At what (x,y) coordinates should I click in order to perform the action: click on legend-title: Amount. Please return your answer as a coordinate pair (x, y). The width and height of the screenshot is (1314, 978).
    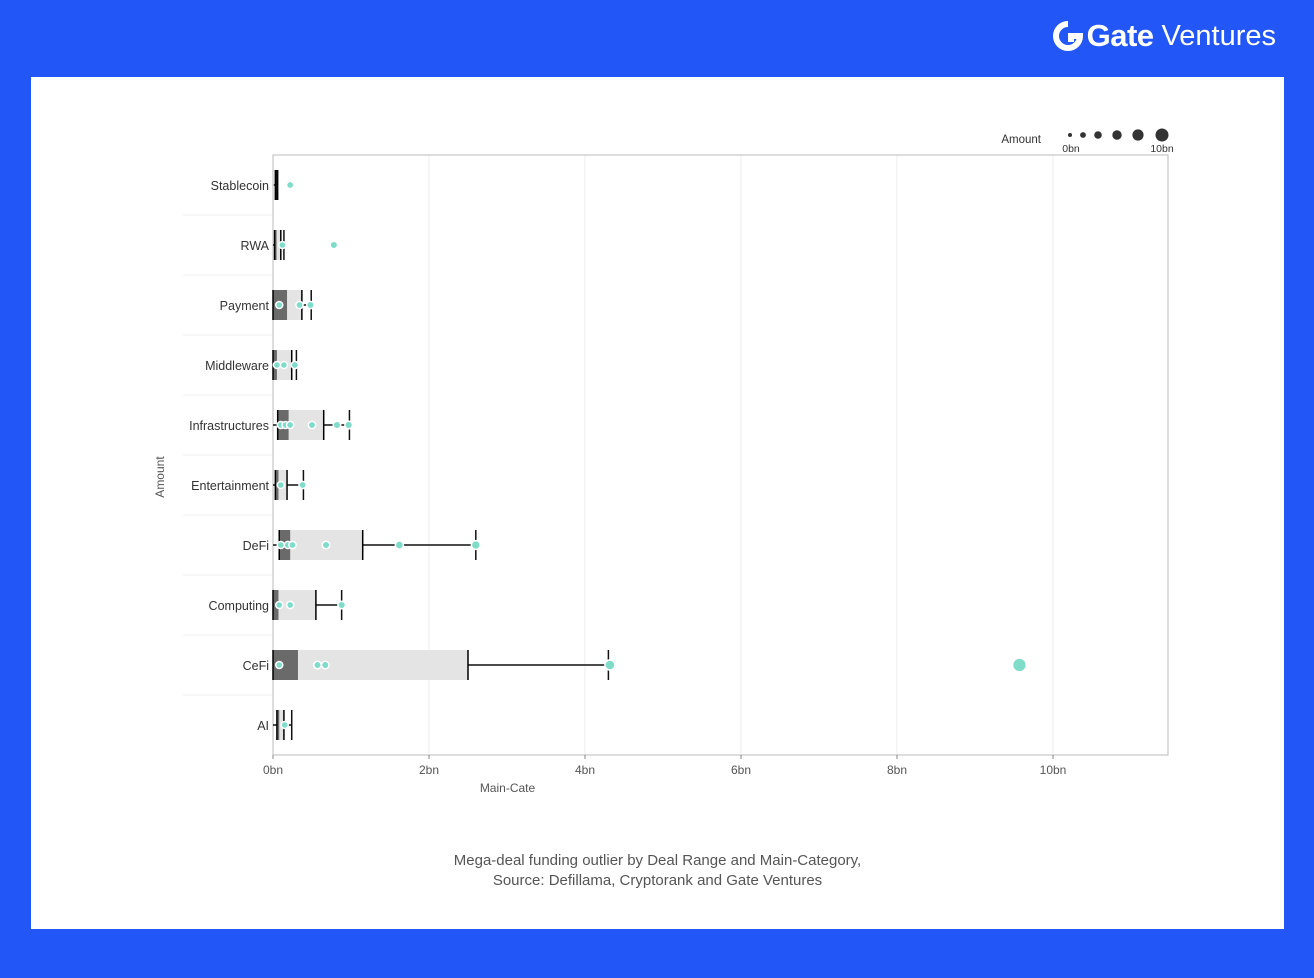
    Looking at the image, I should click on (1021, 140).